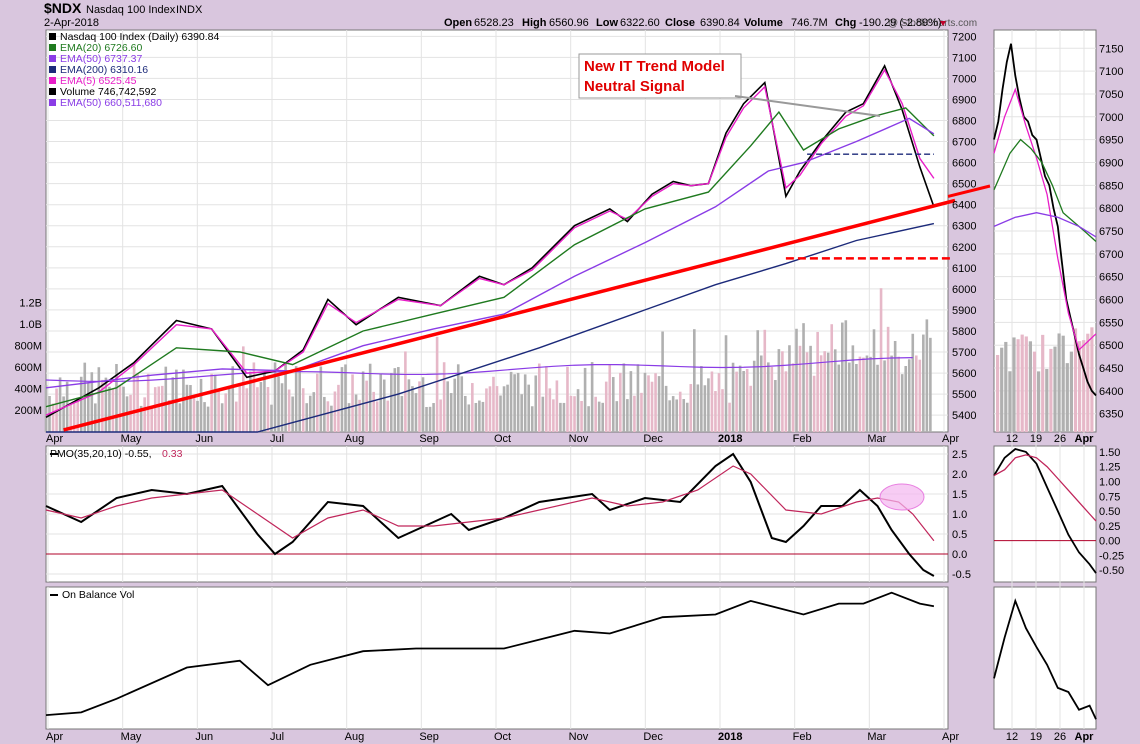 Image resolution: width=1140 pixels, height=744 pixels. I want to click on price-tick-label: 6000, so click(964, 290).